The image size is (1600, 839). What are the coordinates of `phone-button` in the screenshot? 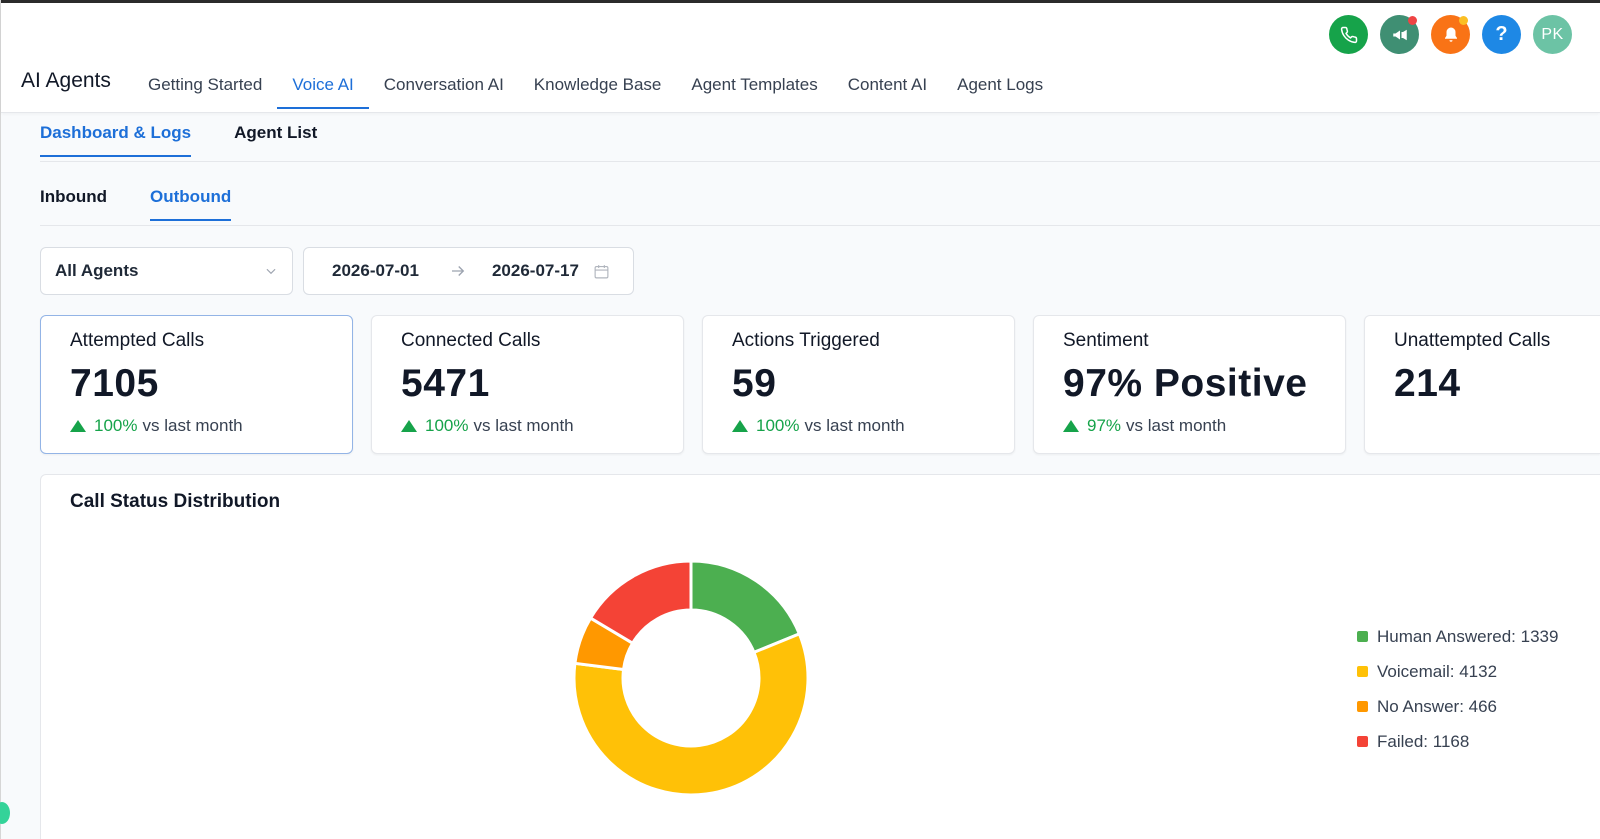 It's located at (1348, 34).